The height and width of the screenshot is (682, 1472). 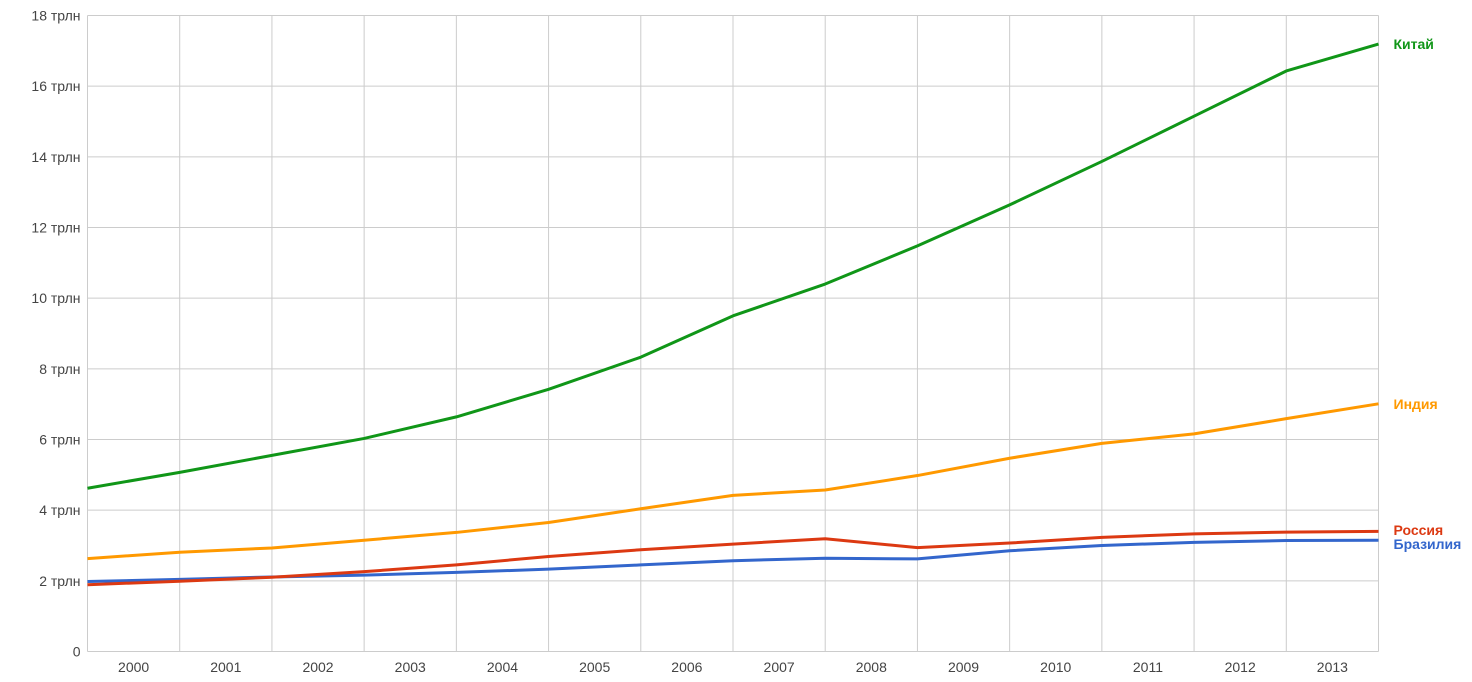 I want to click on svg-text: 2011, so click(x=1148, y=667).